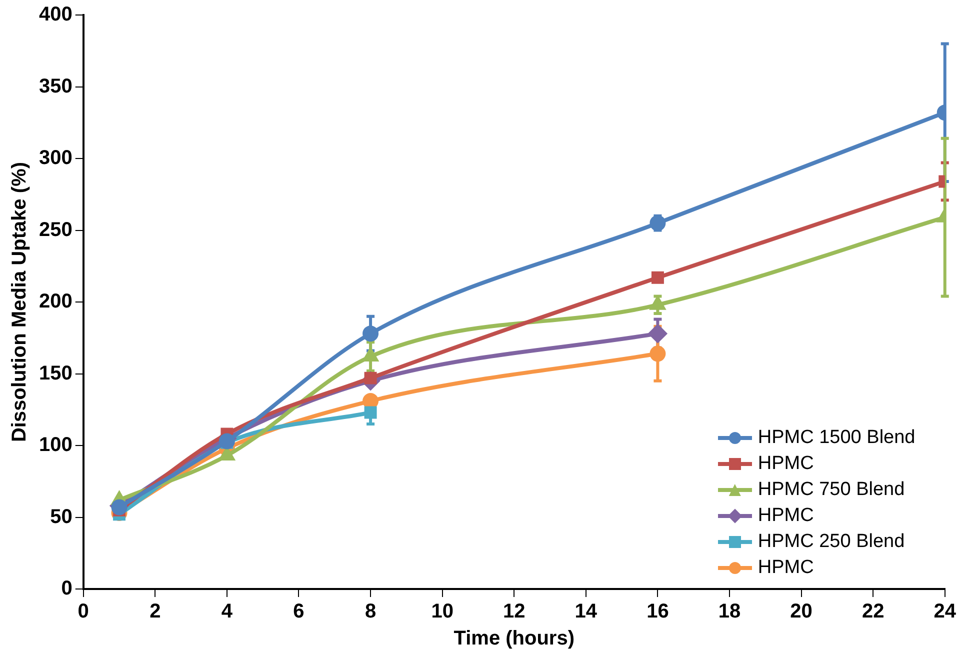  I want to click on x-tick-label: 20, so click(801, 611).